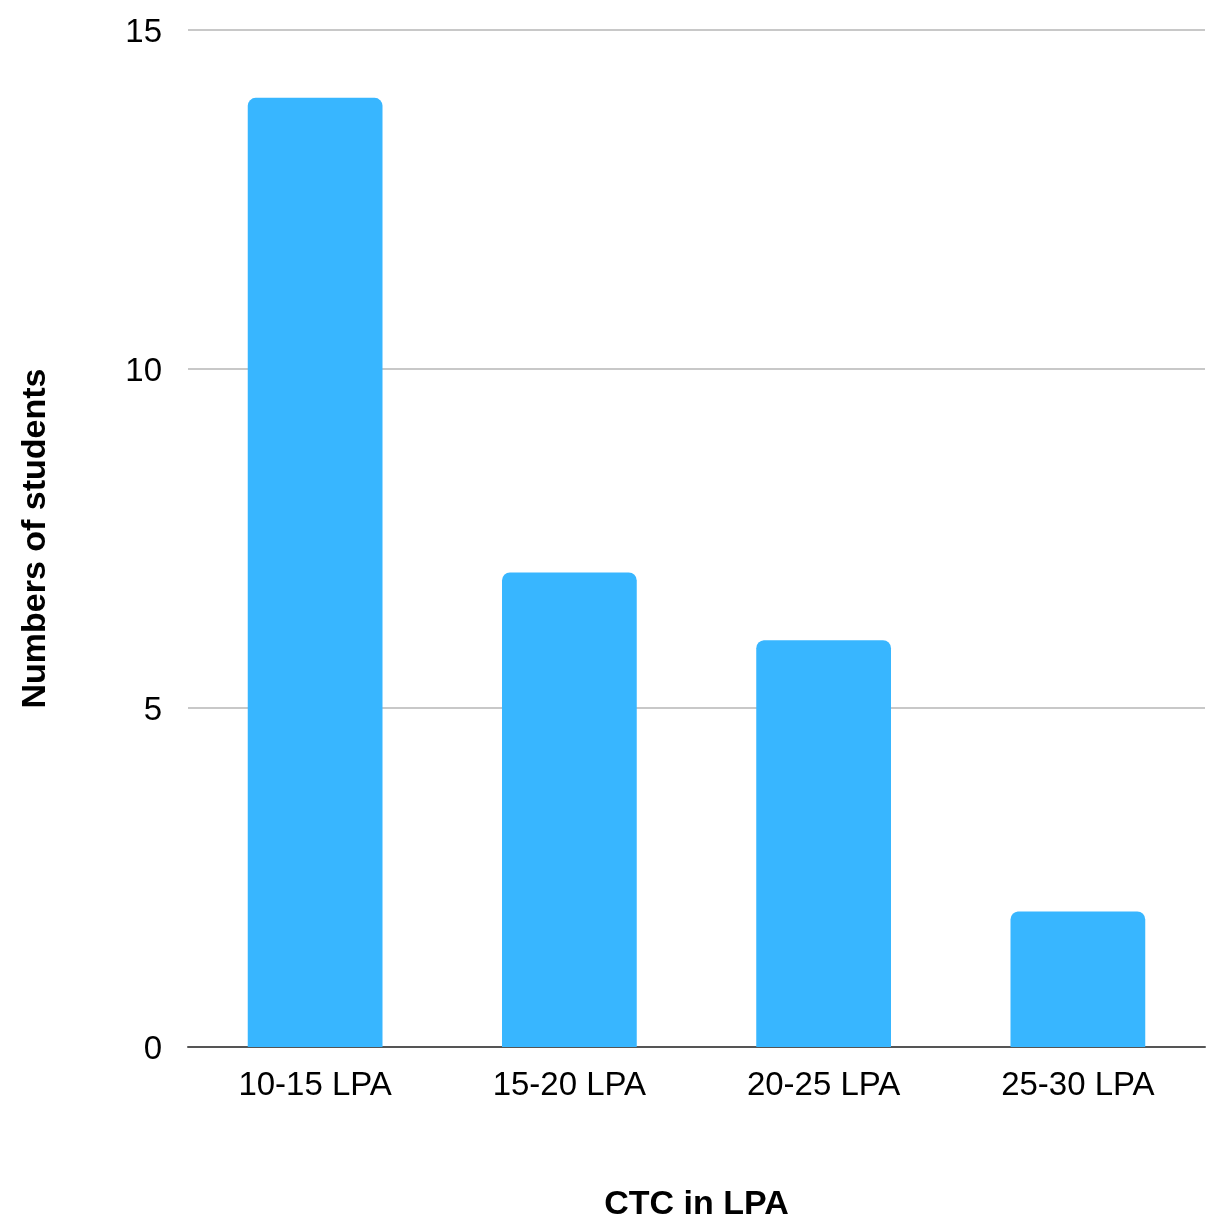 This screenshot has width=1223, height=1232. What do you see at coordinates (143, 369) in the screenshot?
I see `y-tick-label: 10` at bounding box center [143, 369].